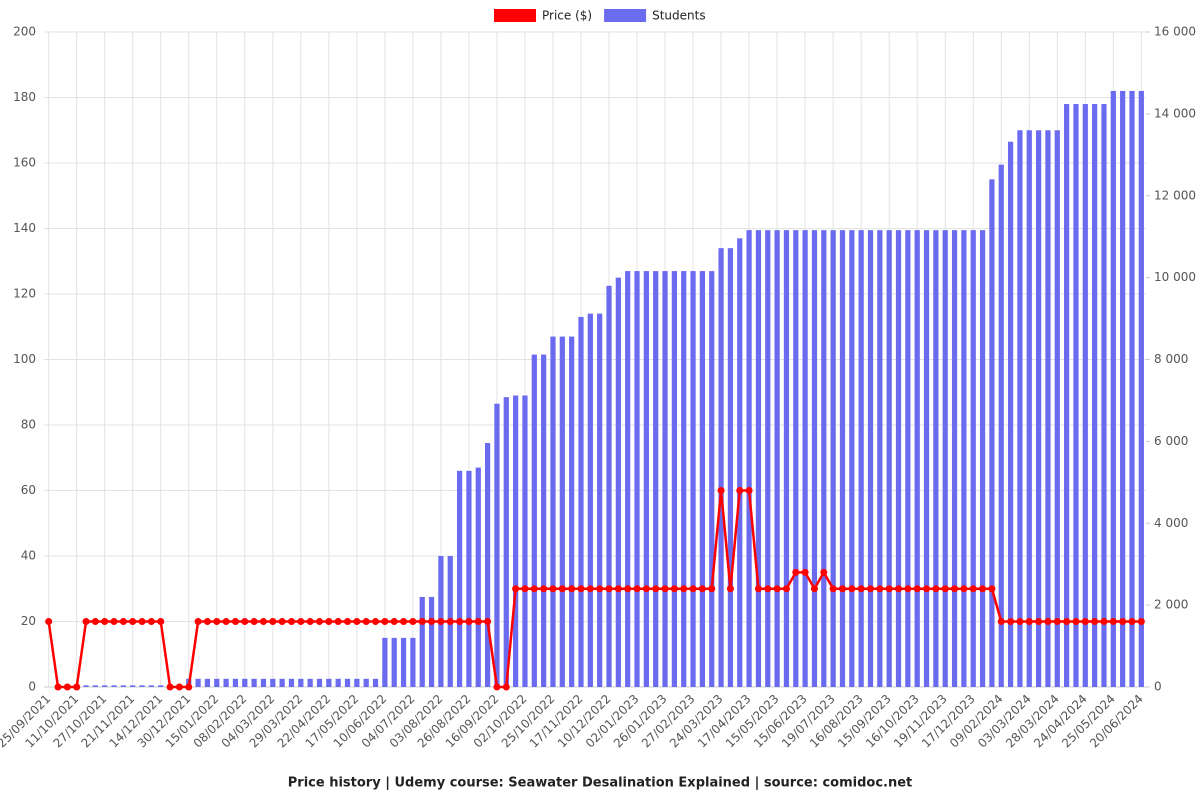  What do you see at coordinates (24, 294) in the screenshot?
I see `y-tick-label: 120` at bounding box center [24, 294].